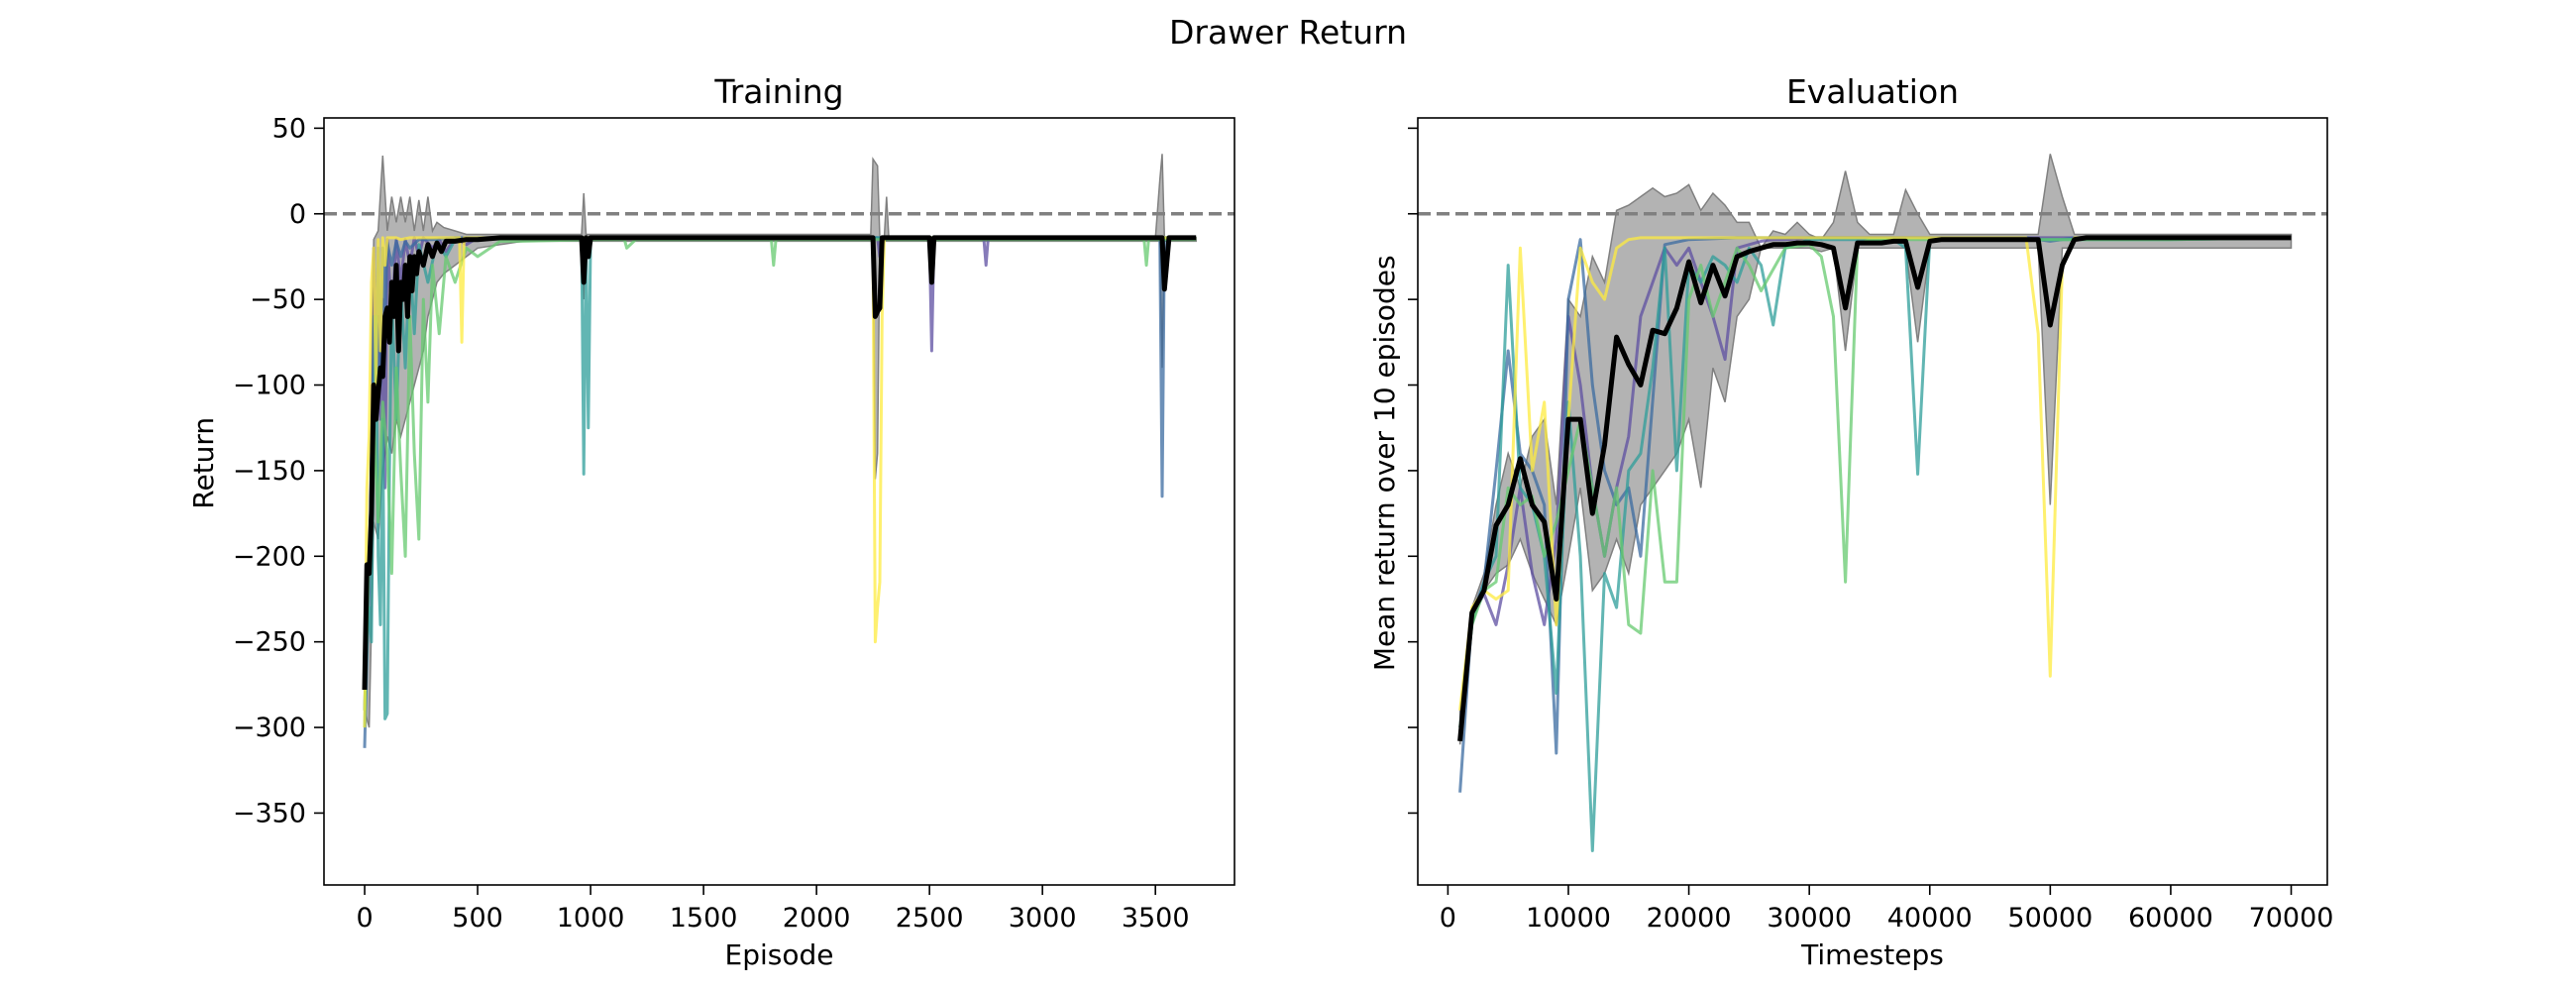 The width and height of the screenshot is (2576, 991). What do you see at coordinates (1413, 471) in the screenshot?
I see `evaluation-y-ticks` at bounding box center [1413, 471].